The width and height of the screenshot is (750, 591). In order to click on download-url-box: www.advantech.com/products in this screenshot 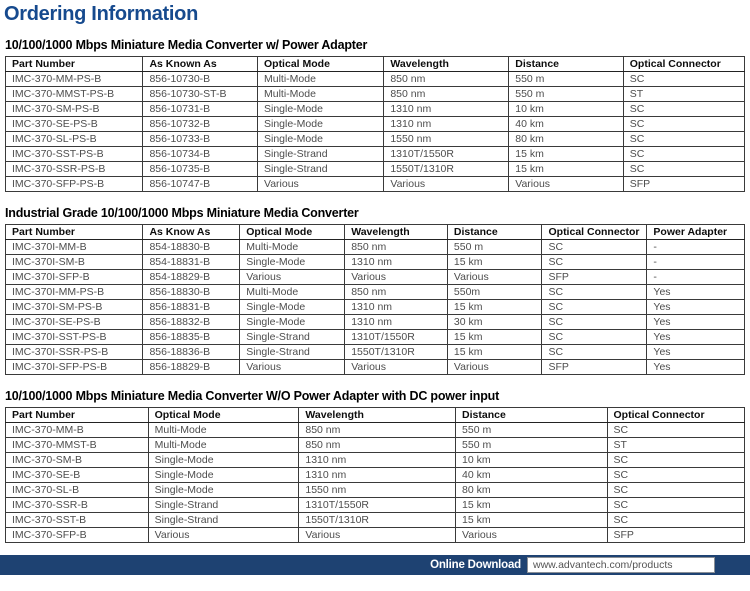, I will do `click(621, 565)`.